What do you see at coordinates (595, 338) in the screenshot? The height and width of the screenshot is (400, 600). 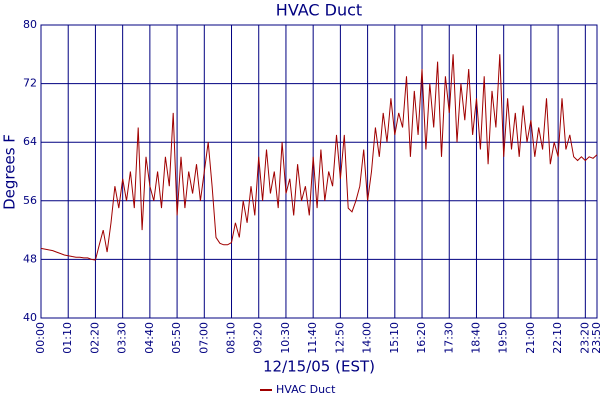 I see `x-tick-label: 23:50` at bounding box center [595, 338].